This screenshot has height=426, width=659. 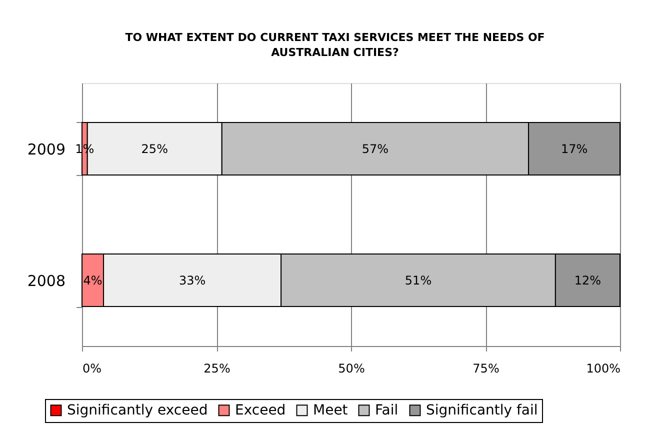 What do you see at coordinates (386, 410) in the screenshot?
I see `legend-label: Fail` at bounding box center [386, 410].